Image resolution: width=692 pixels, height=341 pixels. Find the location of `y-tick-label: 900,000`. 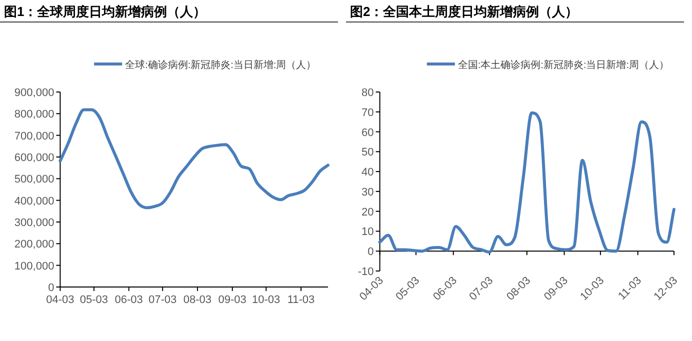

y-tick-label: 900,000 is located at coordinates (34, 93).